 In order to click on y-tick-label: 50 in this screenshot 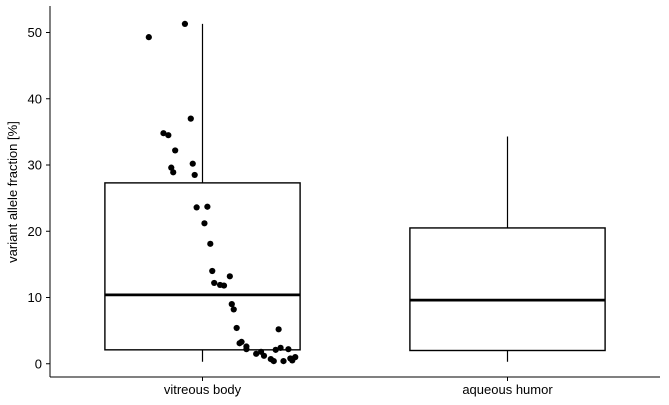, I will do `click(35, 32)`.